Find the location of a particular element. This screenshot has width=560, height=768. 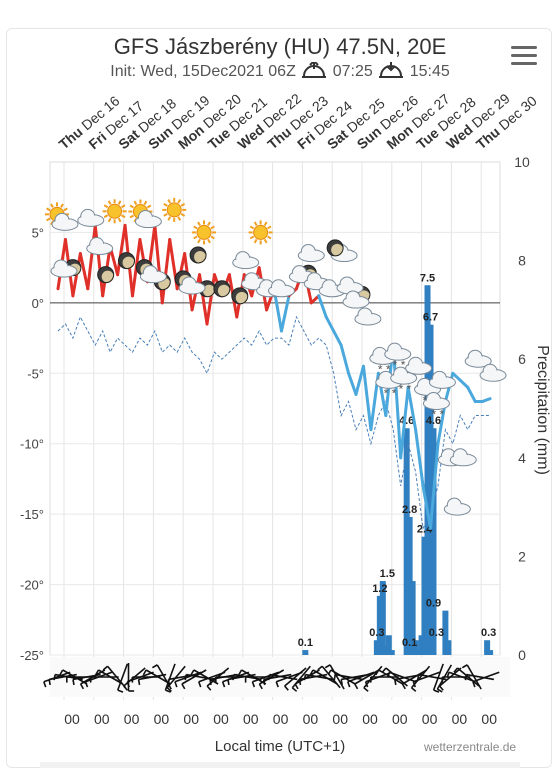

sunset-time: 15:45 is located at coordinates (429, 71).